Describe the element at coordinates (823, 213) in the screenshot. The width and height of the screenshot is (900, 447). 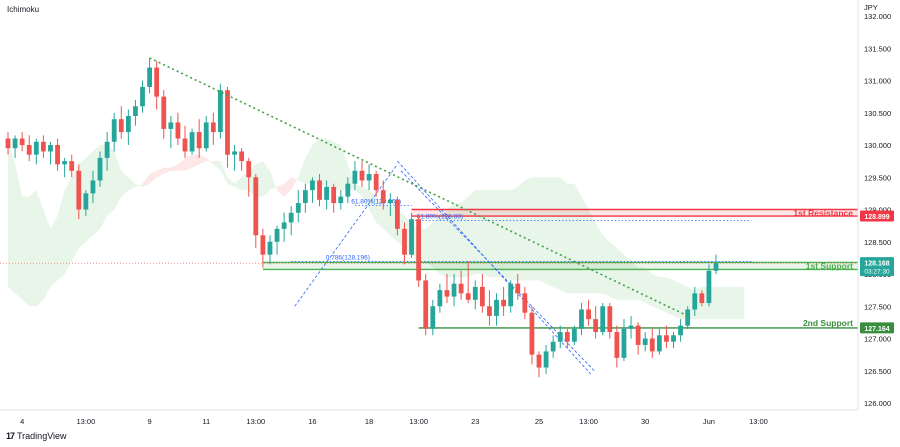
I see `level-name-0: 1st Resistance` at that location.